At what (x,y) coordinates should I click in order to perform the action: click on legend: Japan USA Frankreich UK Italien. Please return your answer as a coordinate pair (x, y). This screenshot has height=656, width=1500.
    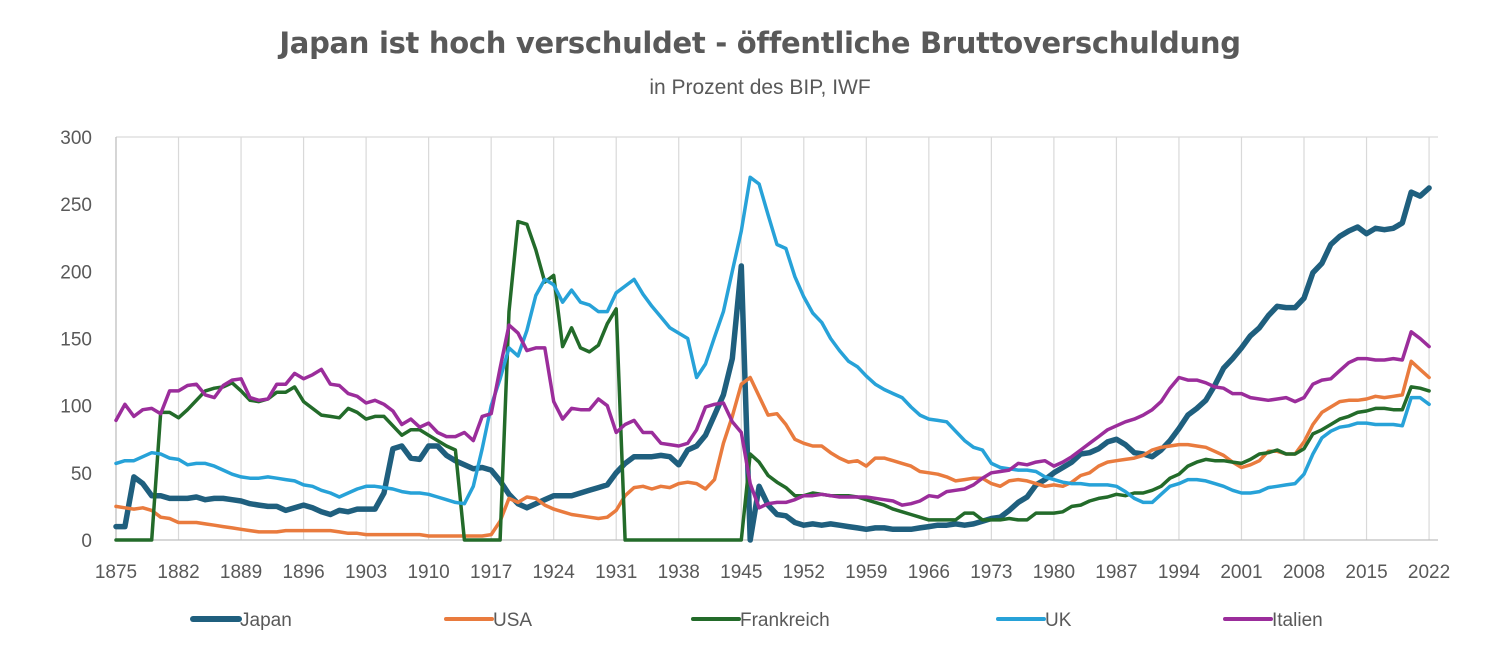
    Looking at the image, I should click on (756, 620).